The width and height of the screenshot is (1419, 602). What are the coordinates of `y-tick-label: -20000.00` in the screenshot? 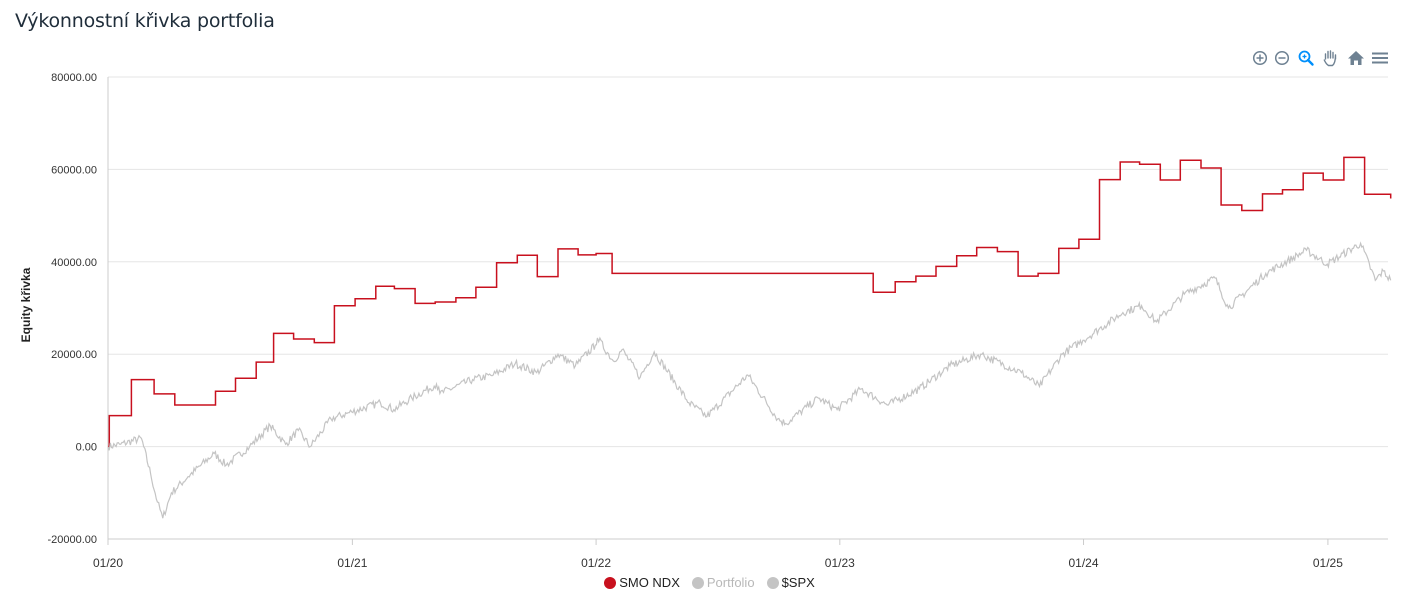 It's located at (72, 540).